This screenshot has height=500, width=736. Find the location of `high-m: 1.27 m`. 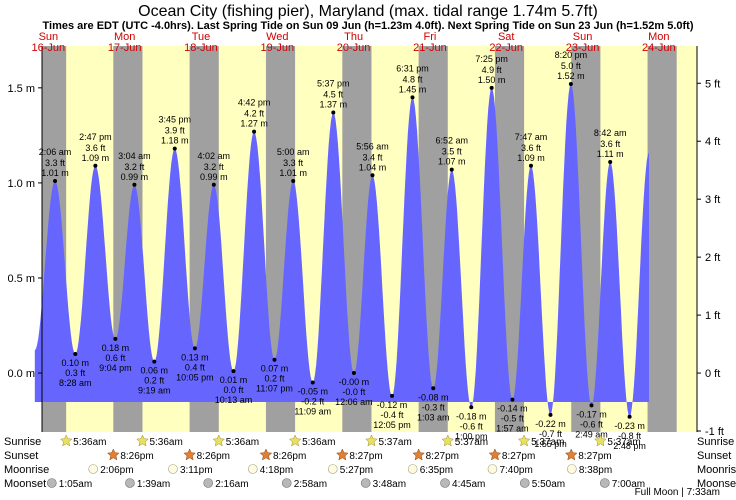

high-m: 1.27 m is located at coordinates (254, 124).